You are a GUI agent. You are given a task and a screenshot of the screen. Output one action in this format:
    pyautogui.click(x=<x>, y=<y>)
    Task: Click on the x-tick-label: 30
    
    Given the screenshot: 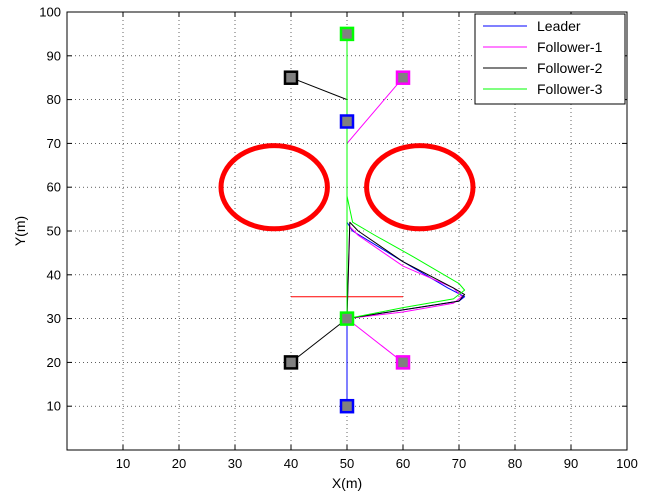 What is the action you would take?
    pyautogui.click(x=235, y=463)
    